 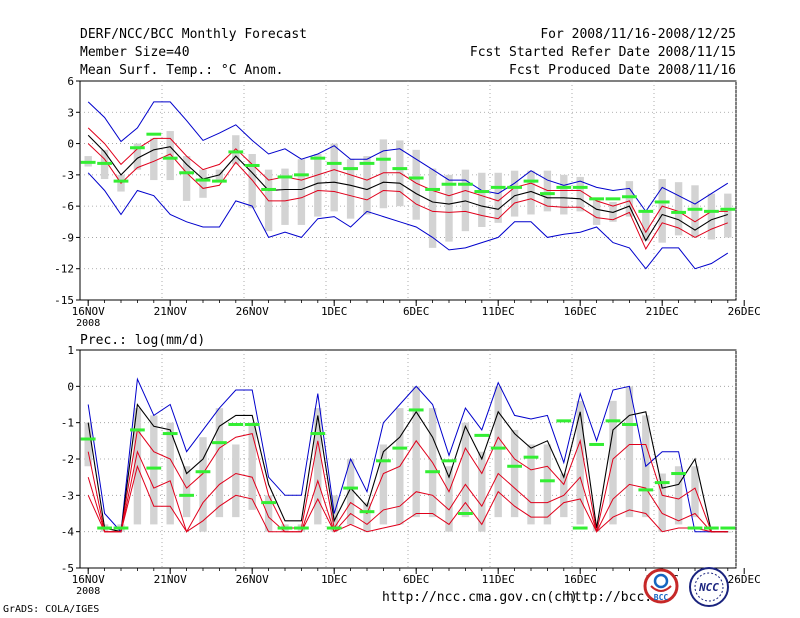 What do you see at coordinates (580, 311) in the screenshot?
I see `temp-x-tick-label: 16DEC` at bounding box center [580, 311].